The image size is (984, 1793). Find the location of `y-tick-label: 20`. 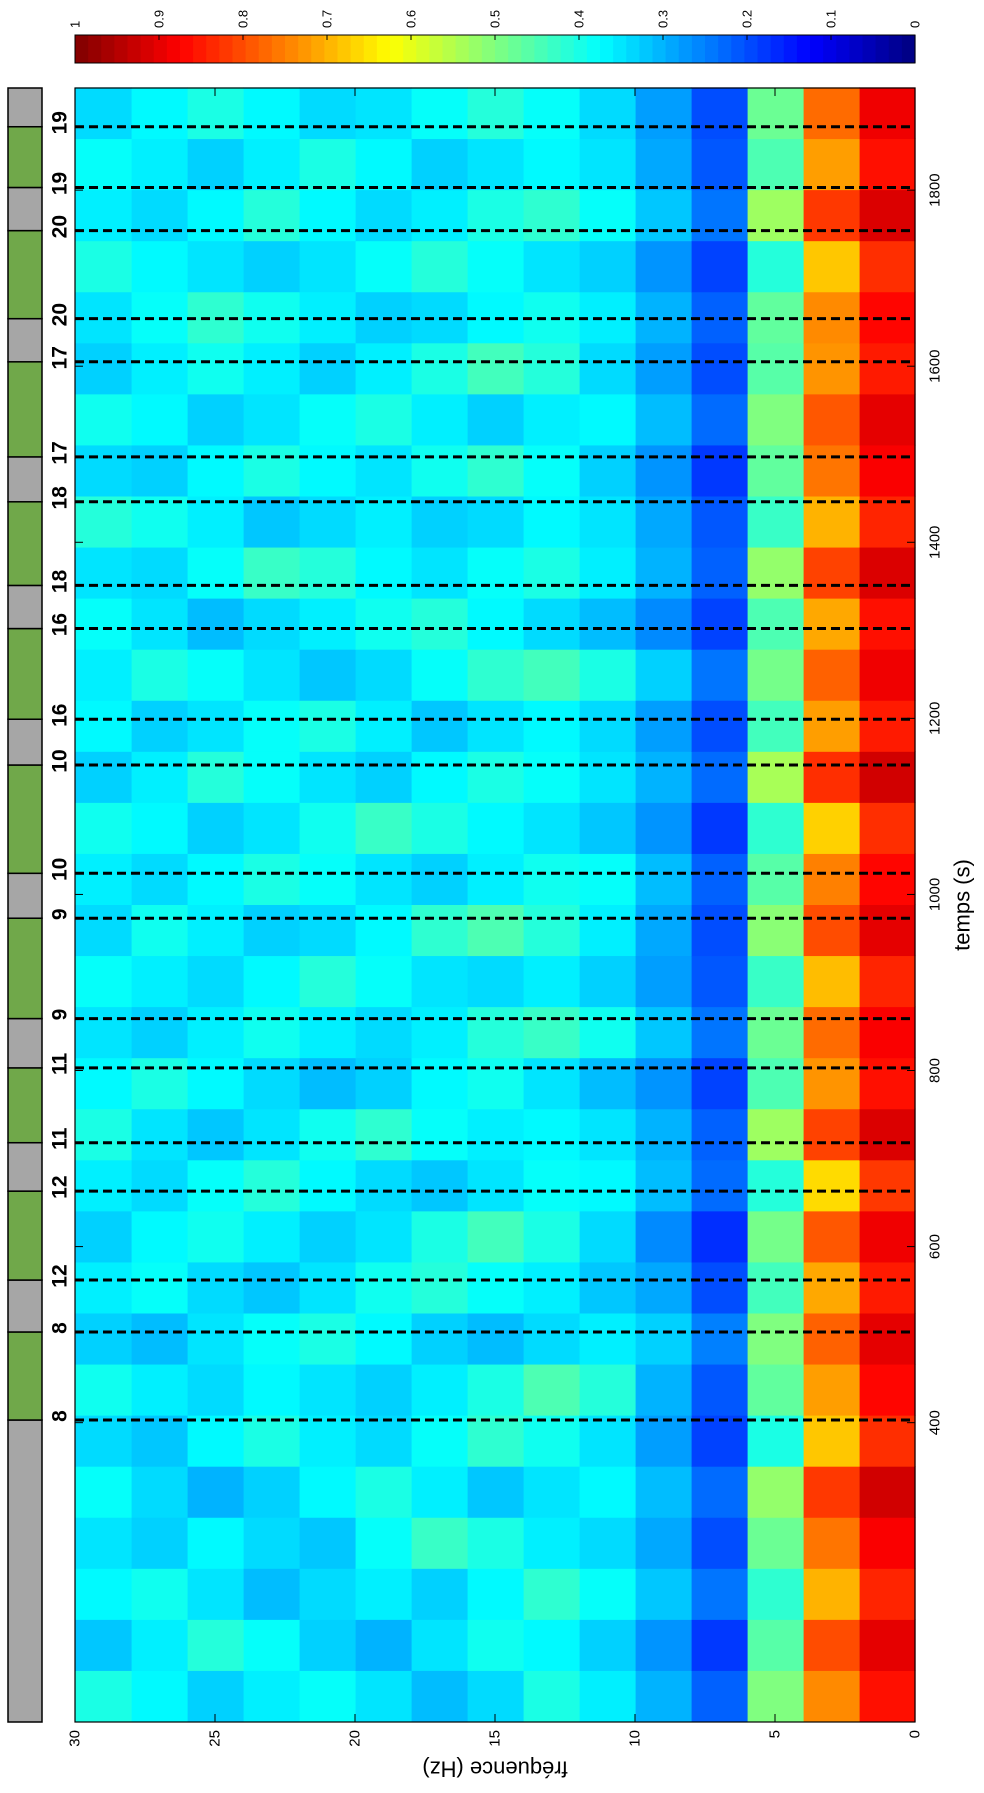

y-tick-label: 20 is located at coordinates (355, 1738).